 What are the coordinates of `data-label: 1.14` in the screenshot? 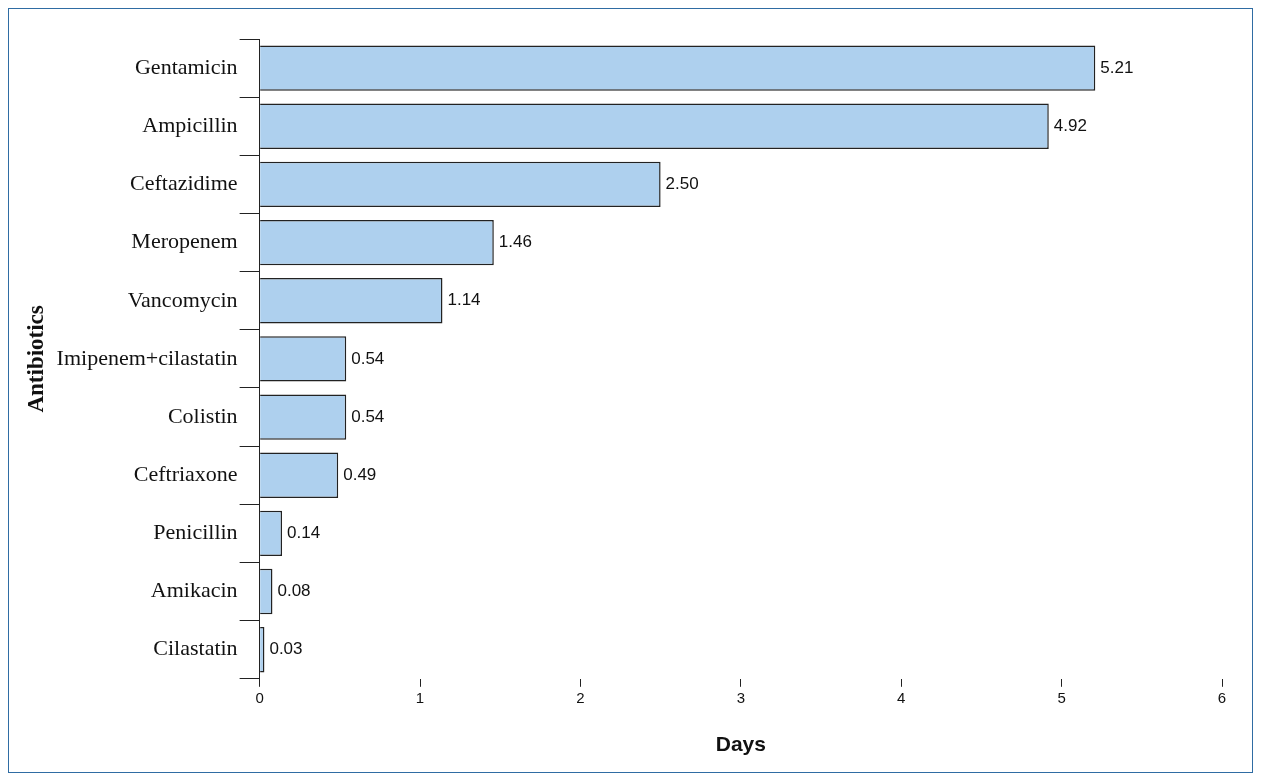 It's located at (464, 300).